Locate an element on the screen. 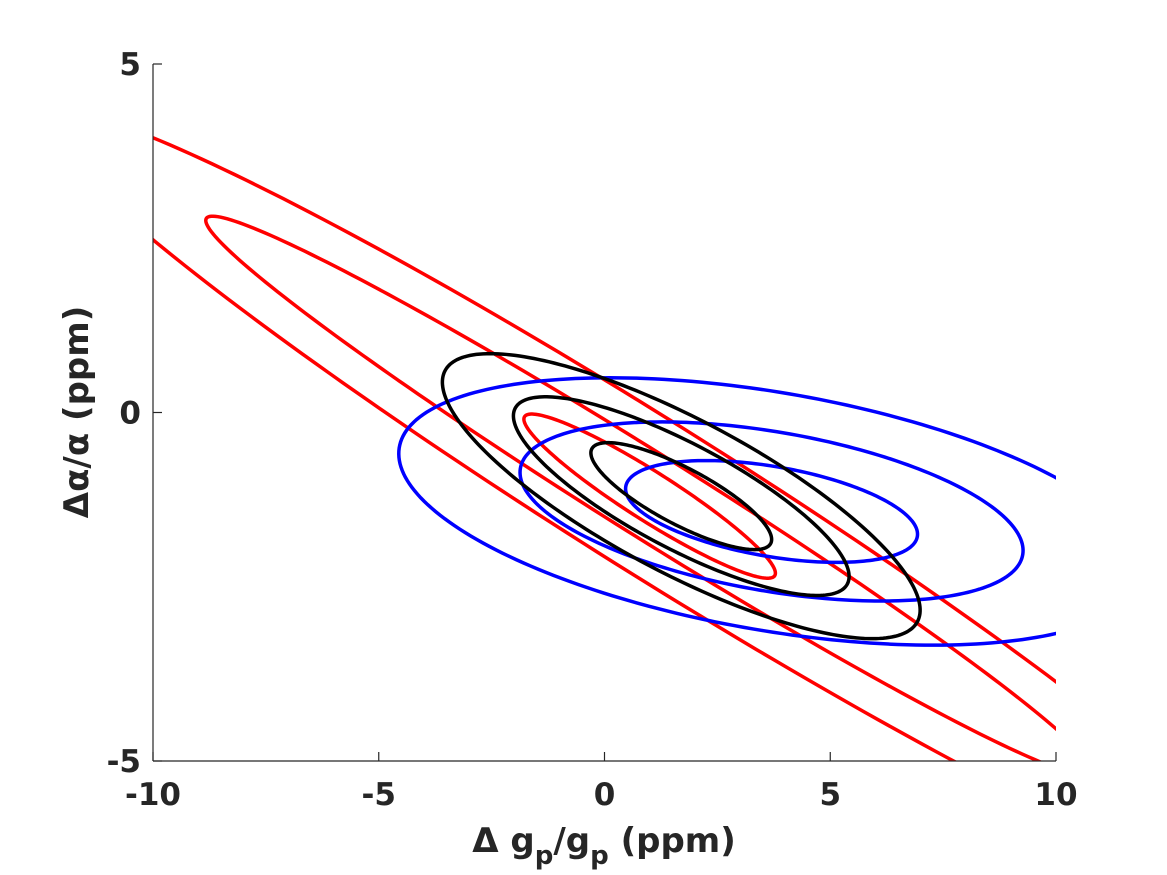 This screenshot has height=875, width=1167. x-tick-label: 0 is located at coordinates (605, 795).